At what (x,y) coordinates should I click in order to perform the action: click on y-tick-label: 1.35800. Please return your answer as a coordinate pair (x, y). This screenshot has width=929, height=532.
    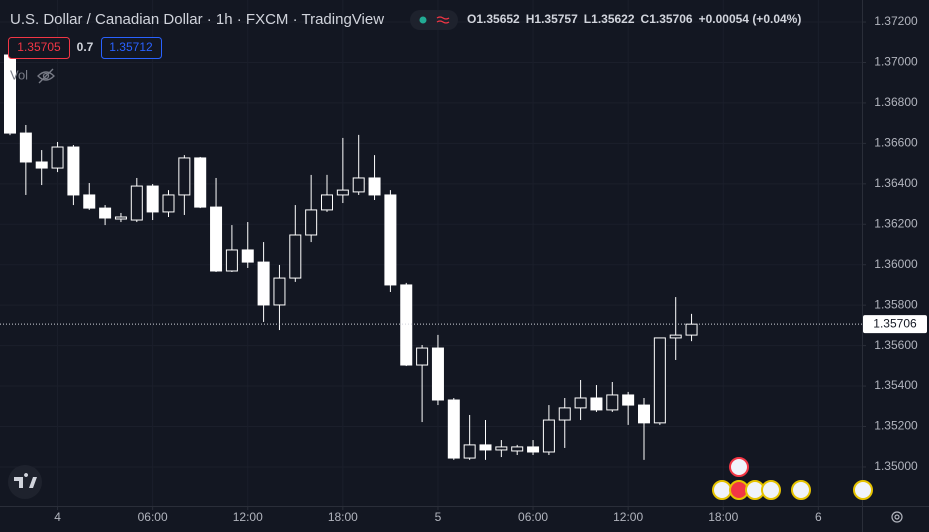
    Looking at the image, I should click on (896, 304).